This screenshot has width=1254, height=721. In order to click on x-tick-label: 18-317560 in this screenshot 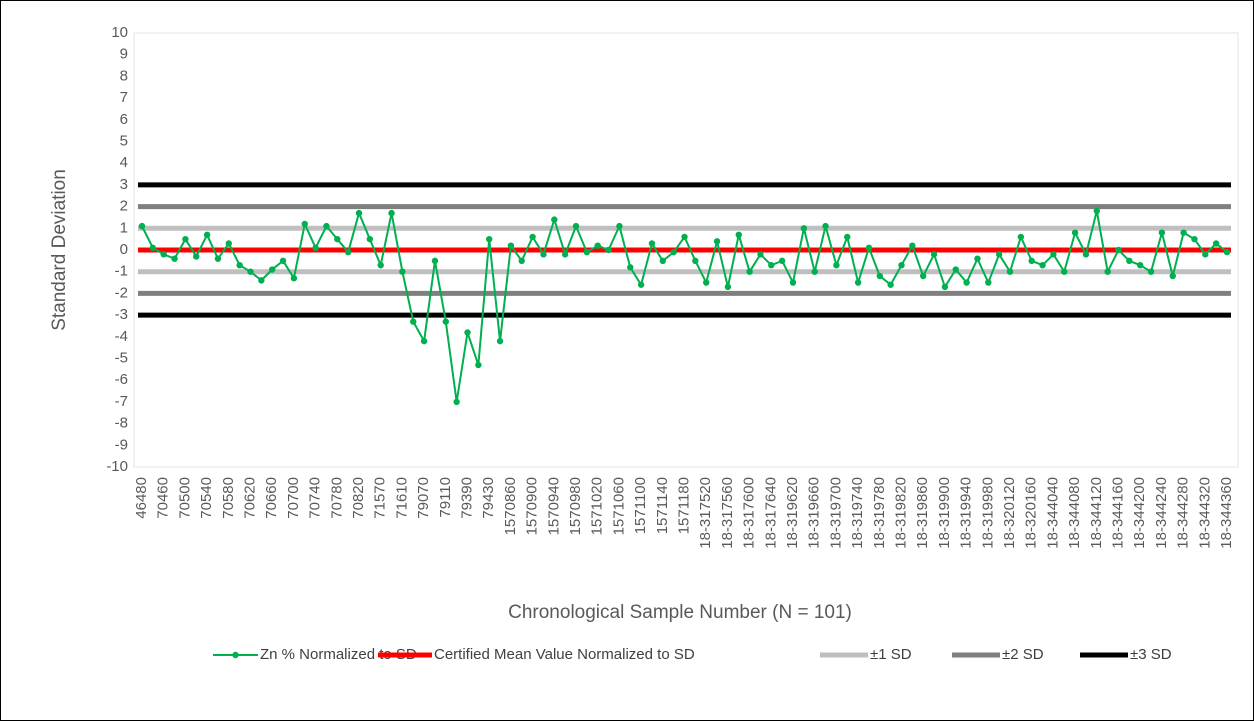, I will do `click(727, 513)`.